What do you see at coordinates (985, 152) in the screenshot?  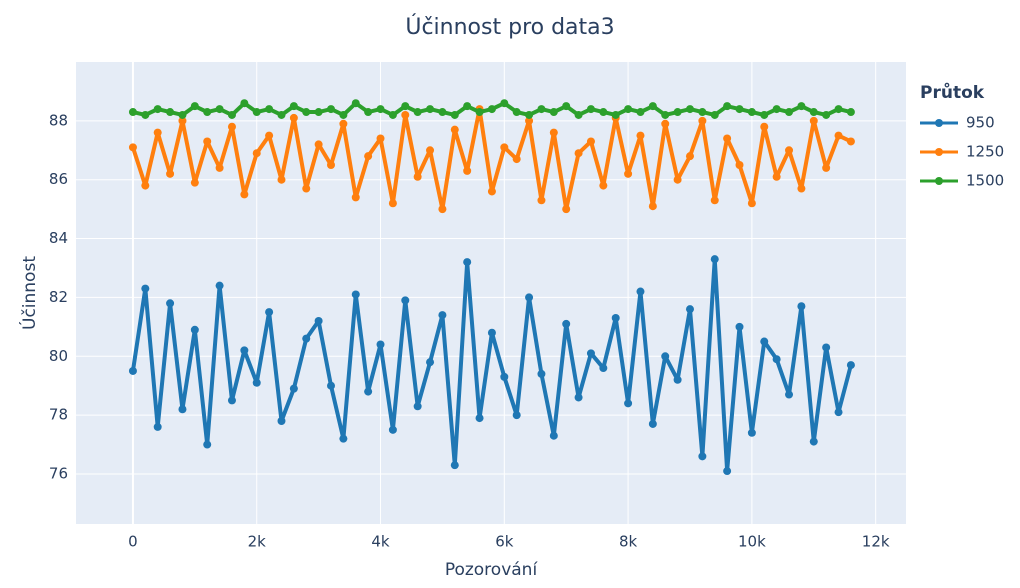 I see `legend-label: 1250` at bounding box center [985, 152].